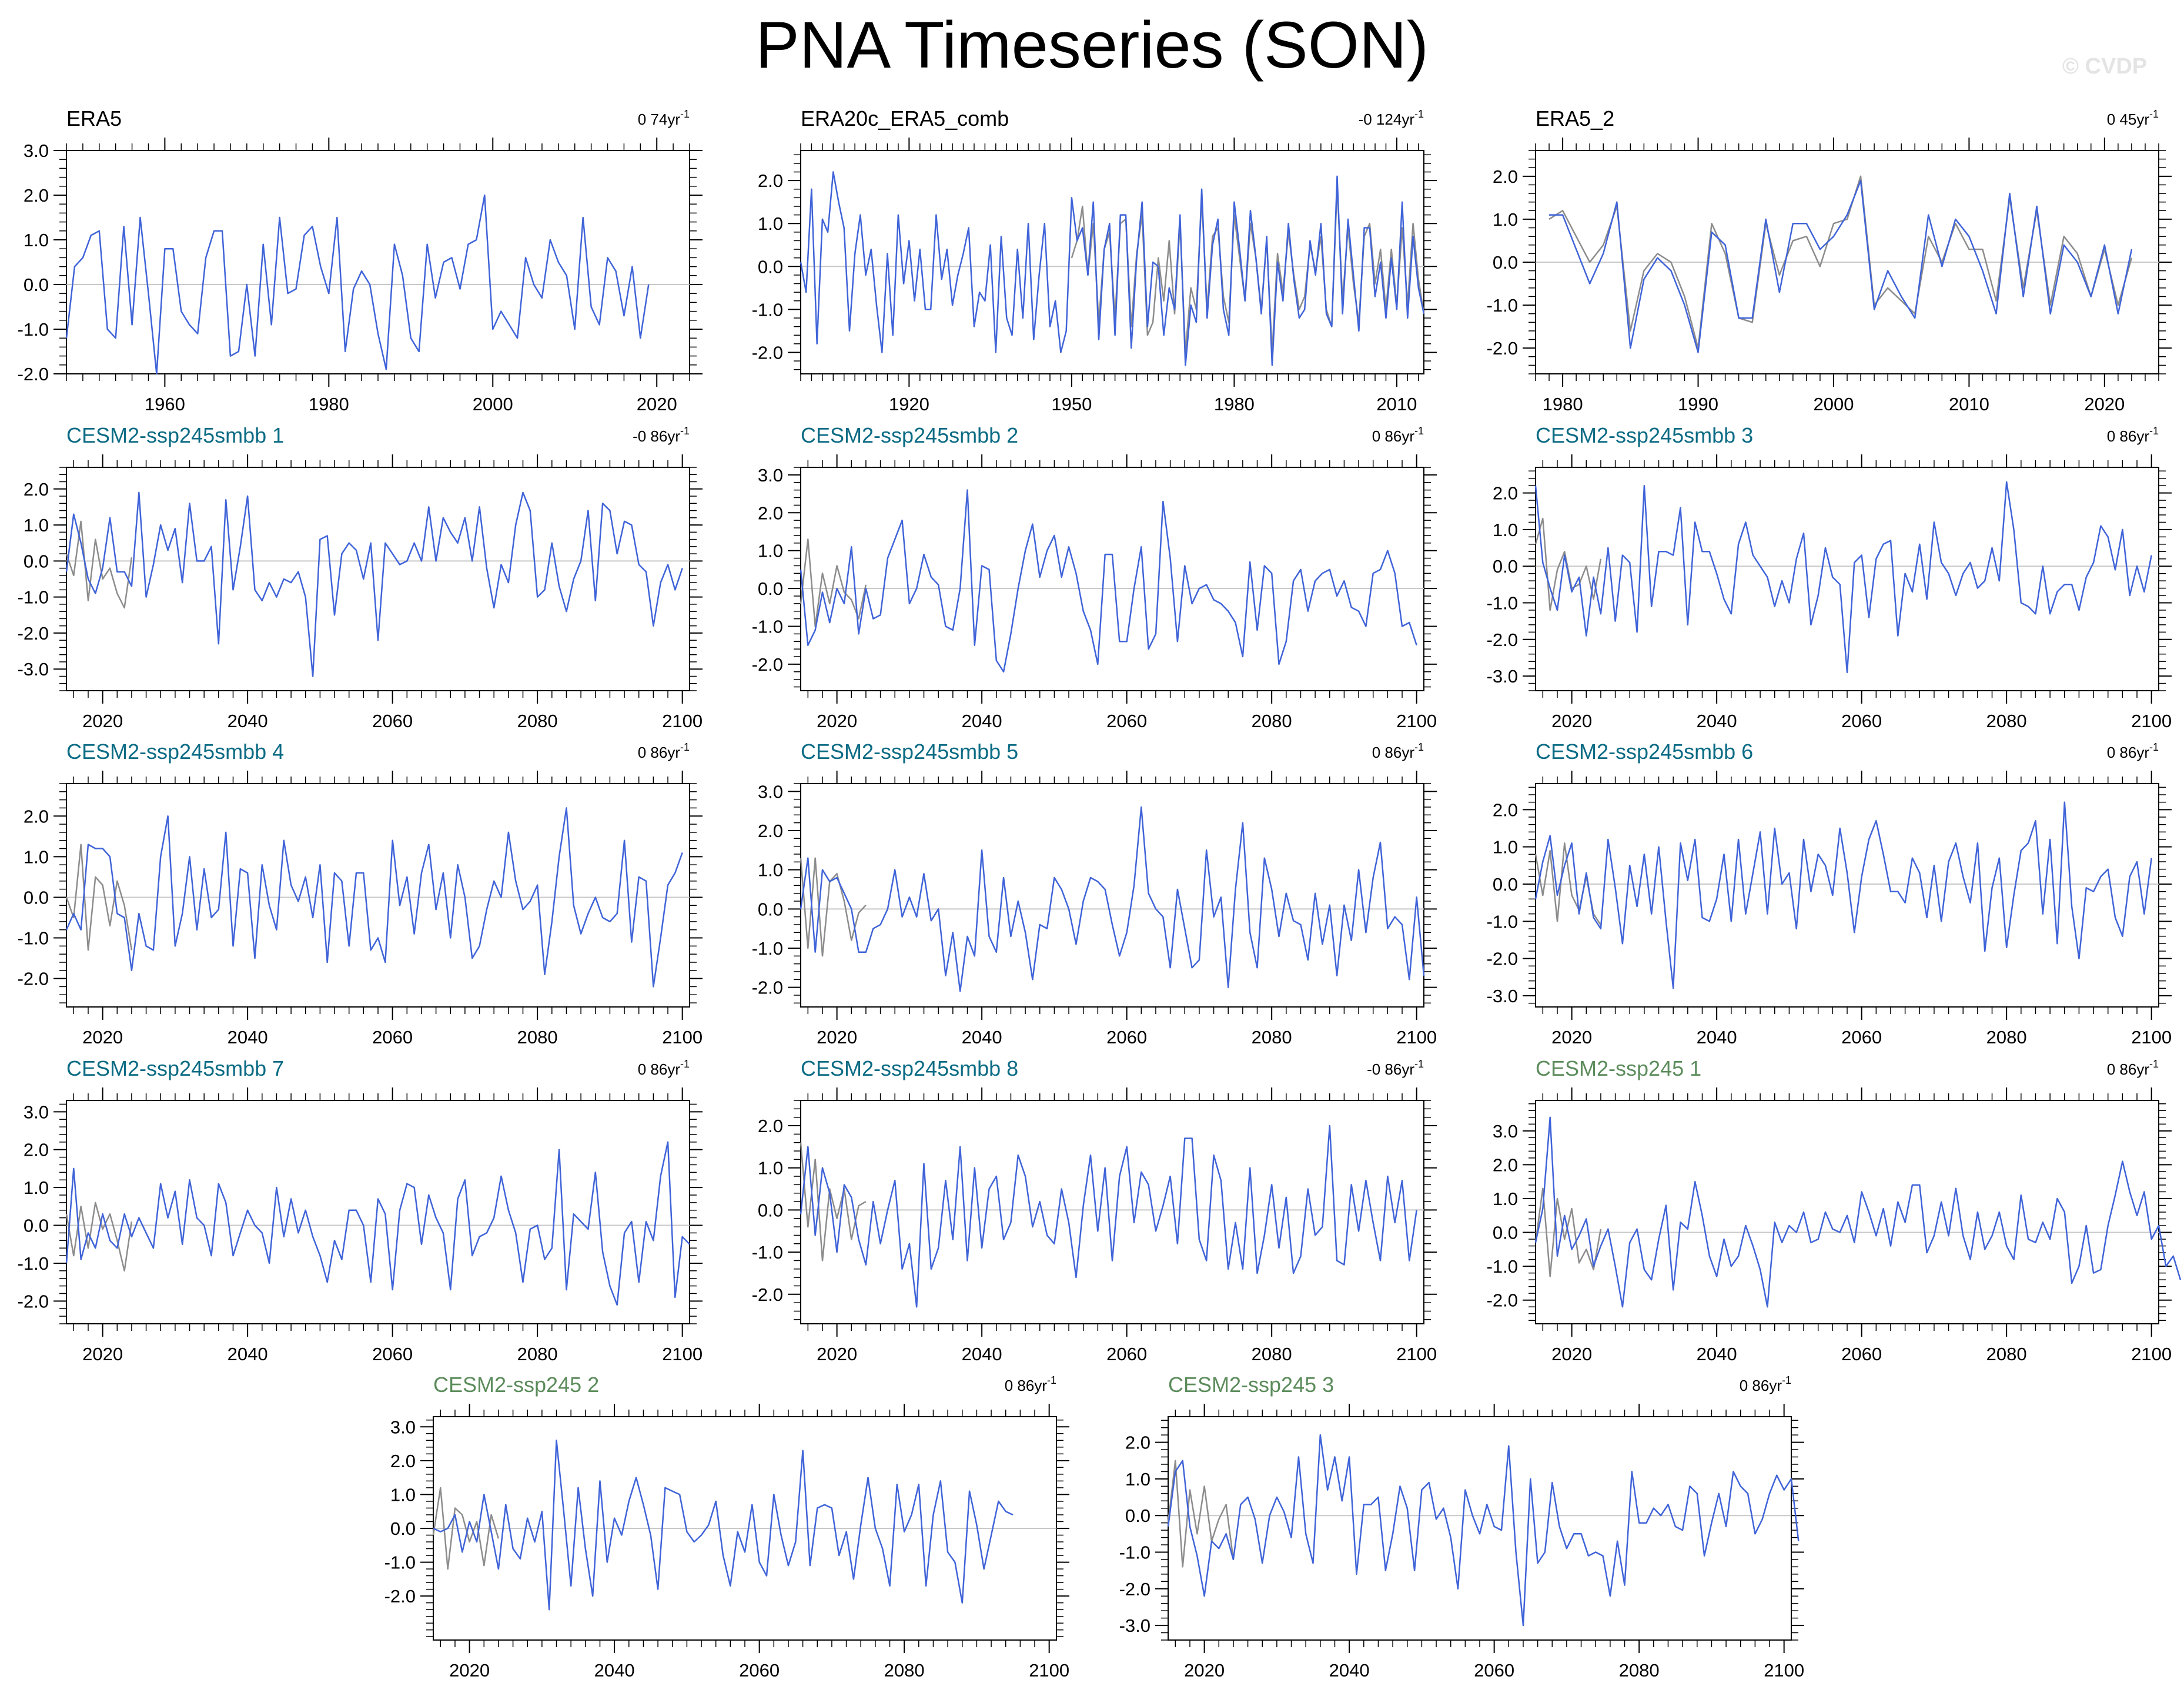 The height and width of the screenshot is (1700, 2184). Describe the element at coordinates (2154, 114) in the screenshot. I see `chart-era5-2-trend-unit: -1` at that location.